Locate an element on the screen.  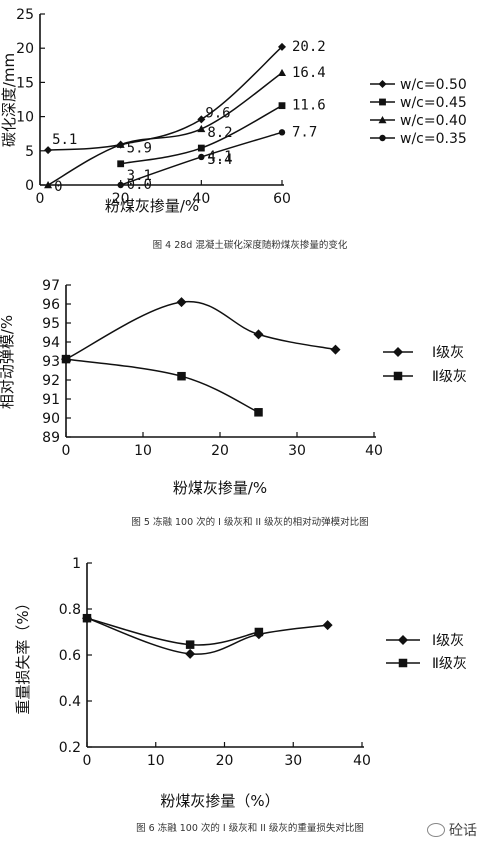
y-tick-label: 0.6 is located at coordinates (70, 656).